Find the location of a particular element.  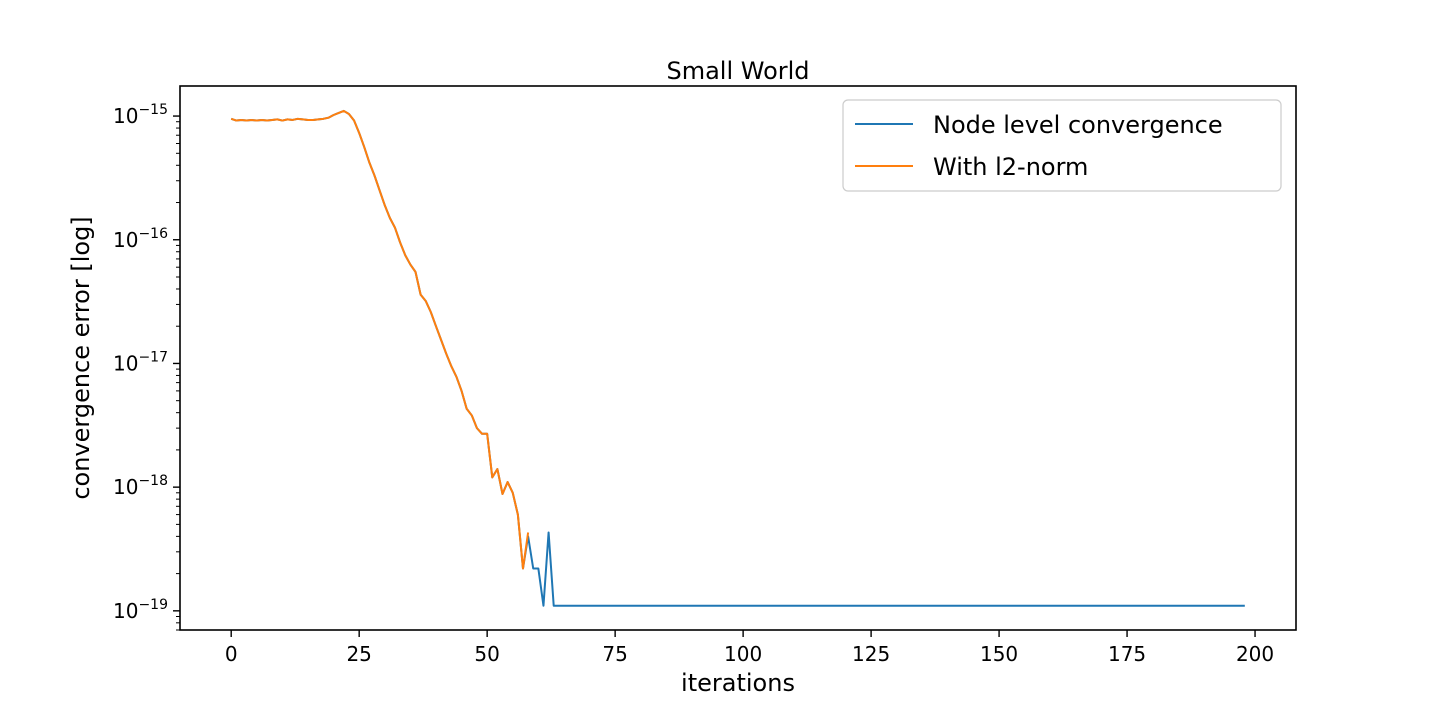

legend-label-node-level: Node level convergence is located at coordinates (1078, 125).